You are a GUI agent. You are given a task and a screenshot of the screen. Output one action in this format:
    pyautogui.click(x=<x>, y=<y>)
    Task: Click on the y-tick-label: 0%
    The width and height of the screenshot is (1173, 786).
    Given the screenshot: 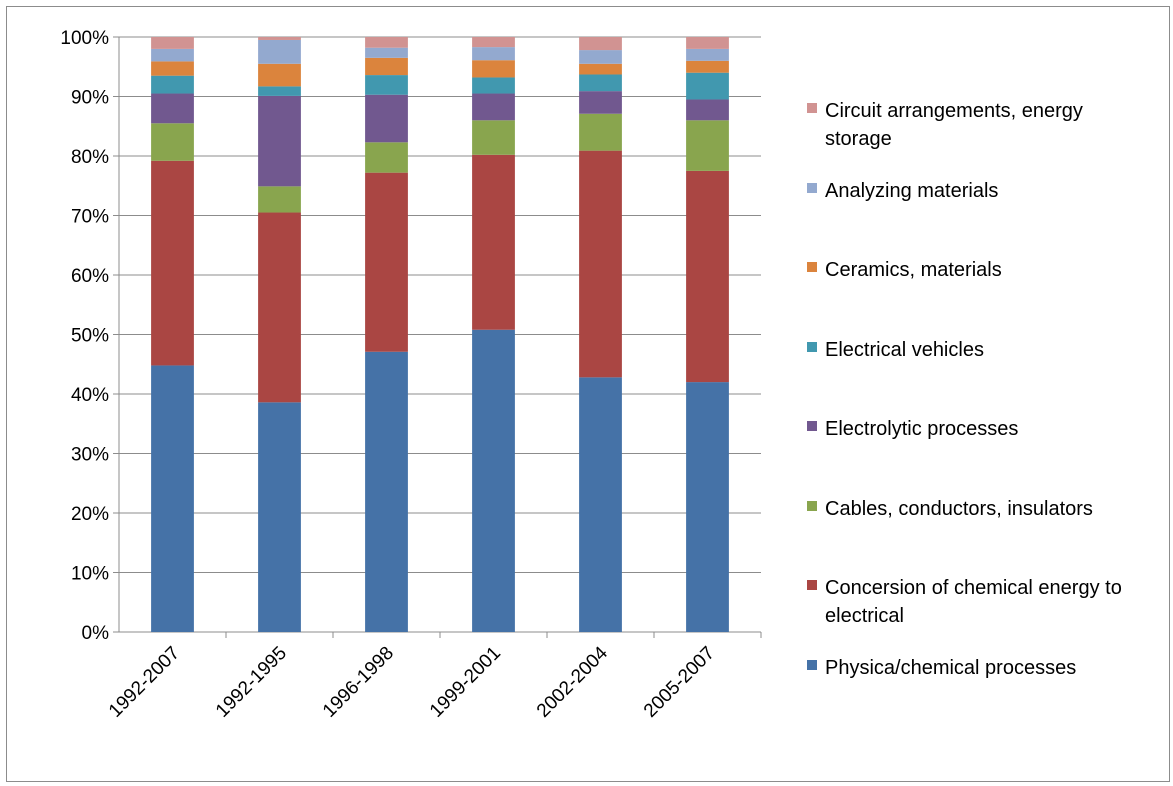 What is the action you would take?
    pyautogui.click(x=96, y=633)
    